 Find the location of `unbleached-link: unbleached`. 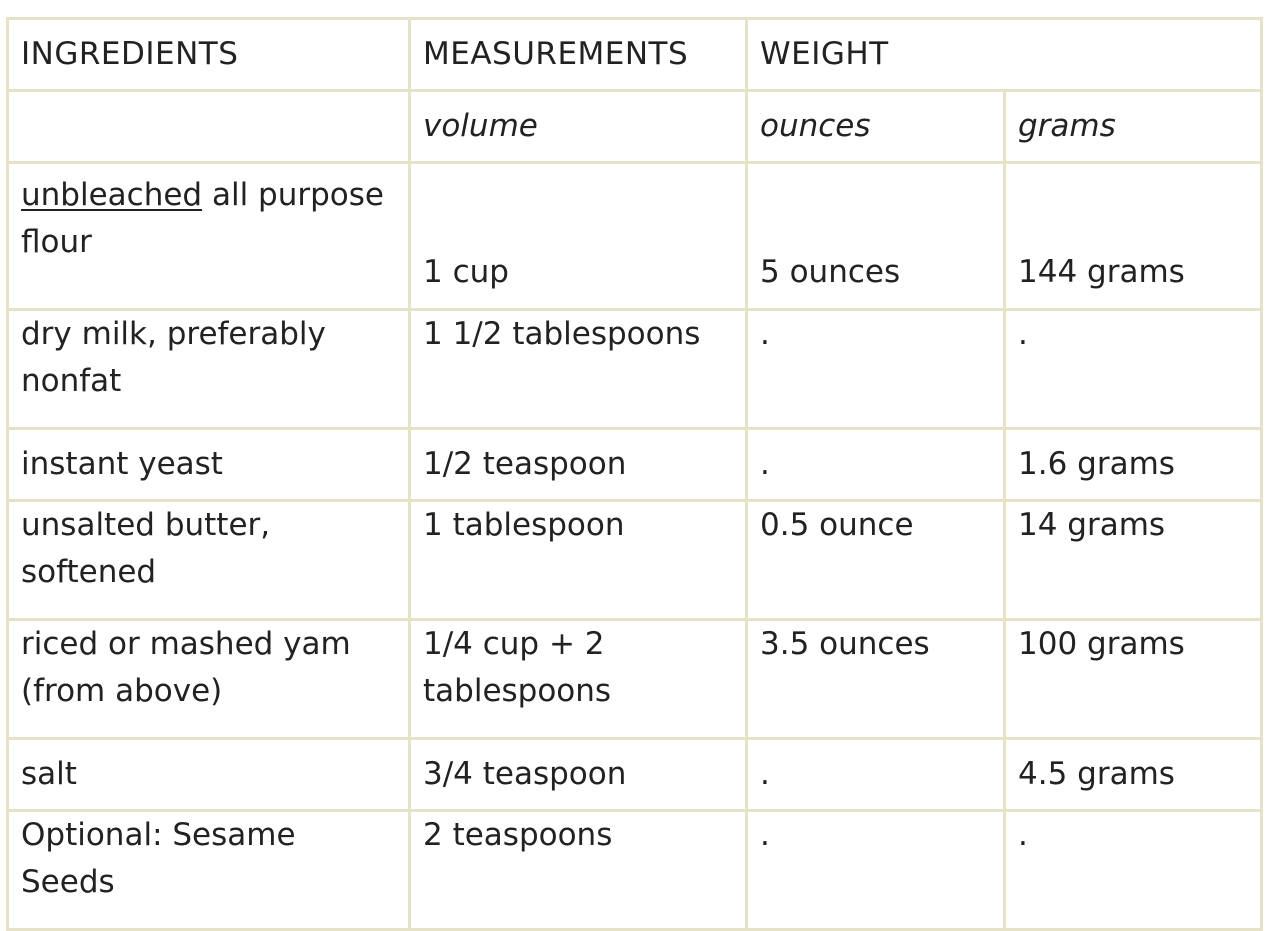

unbleached-link: unbleached is located at coordinates (112, 195).